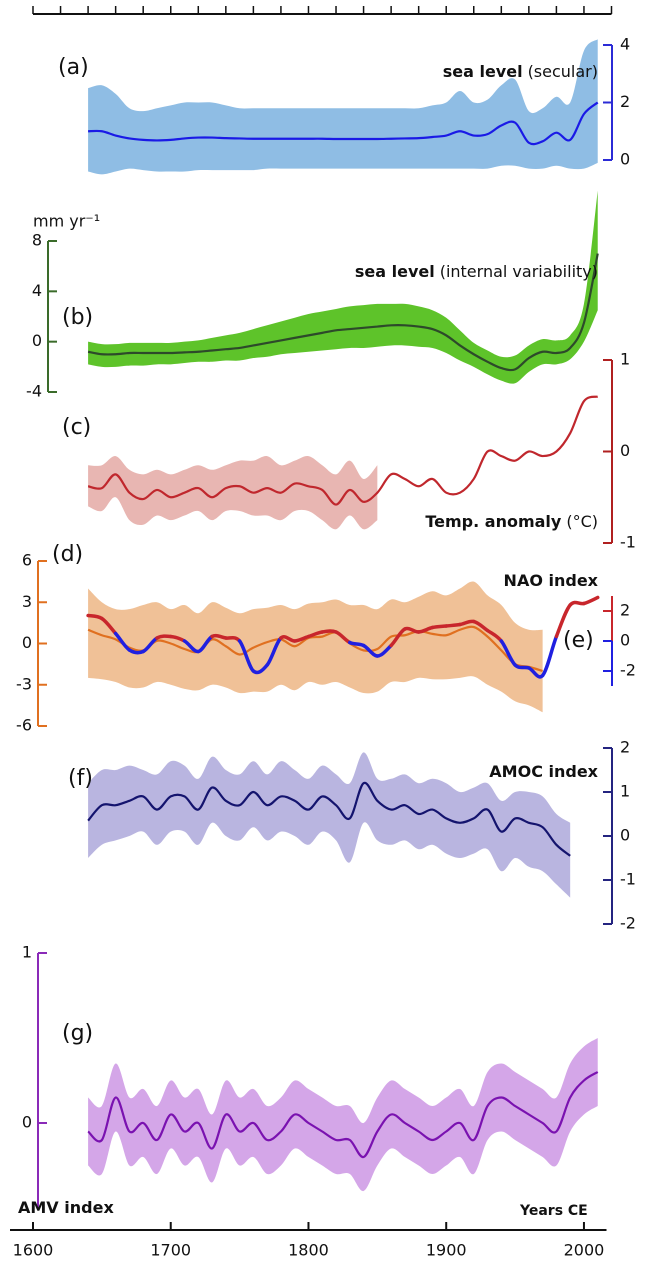 This screenshot has width=656, height=1262. I want to click on panel: -6 -3 0 3 6 (d) NAO index, so click(307, 638).